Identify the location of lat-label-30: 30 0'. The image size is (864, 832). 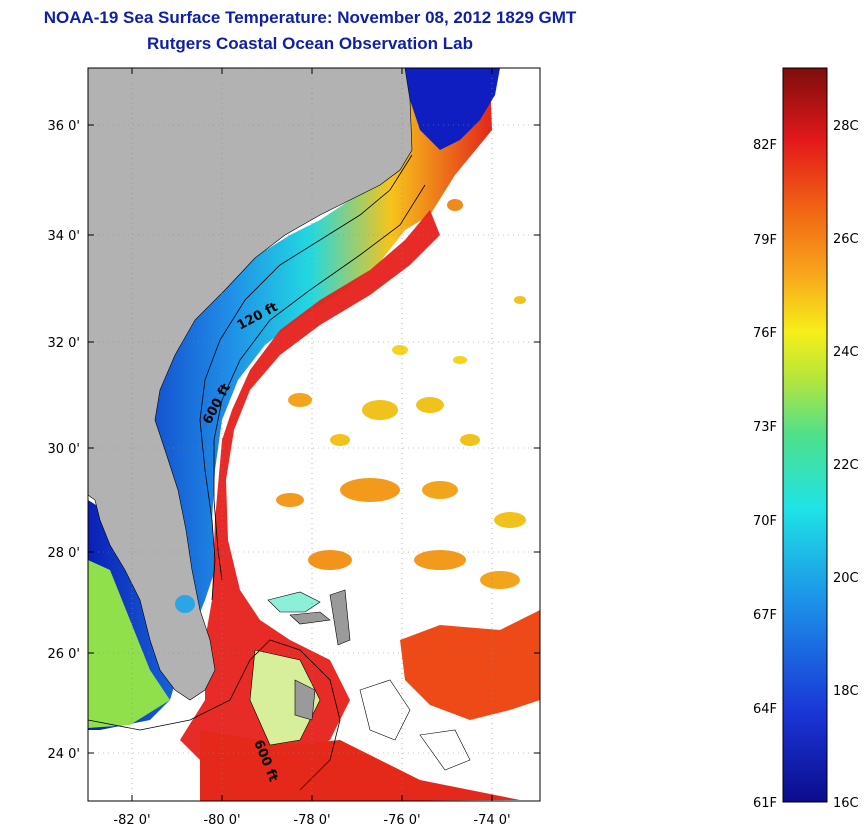
(63, 449).